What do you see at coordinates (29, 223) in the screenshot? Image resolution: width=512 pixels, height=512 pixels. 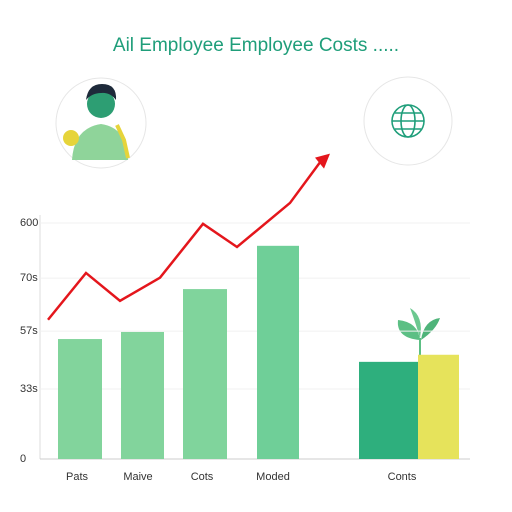 I see `y-tick-label: 600` at bounding box center [29, 223].